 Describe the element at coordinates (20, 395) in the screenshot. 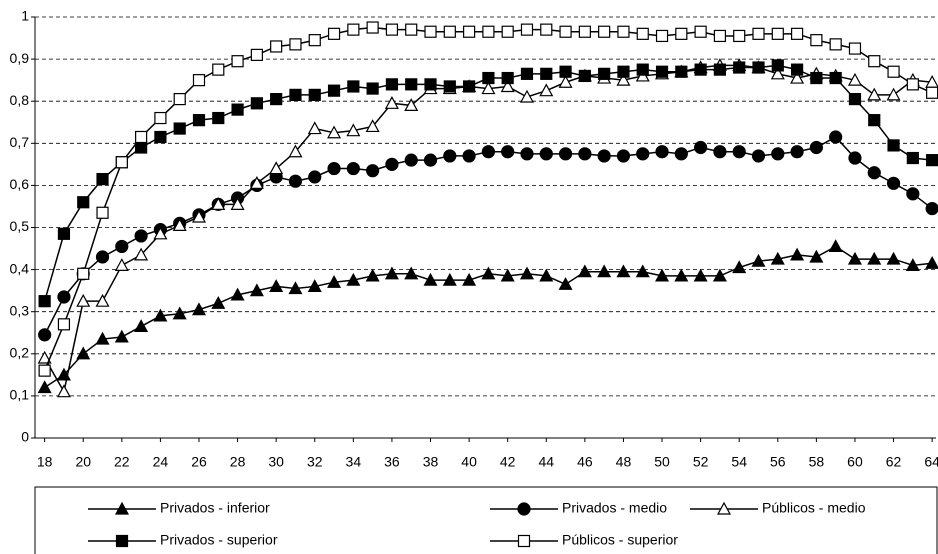

I see `y-tick-label: 0,1` at that location.